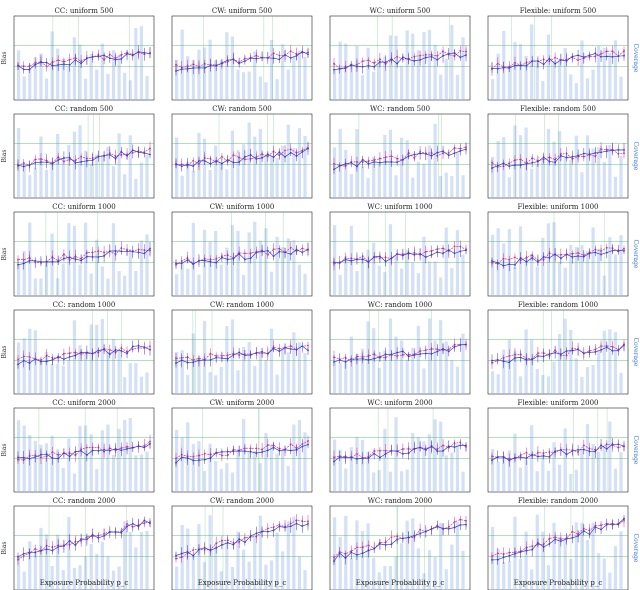  Describe the element at coordinates (242, 446) in the screenshot. I see `panel-17: CW: uniform 2000` at that location.